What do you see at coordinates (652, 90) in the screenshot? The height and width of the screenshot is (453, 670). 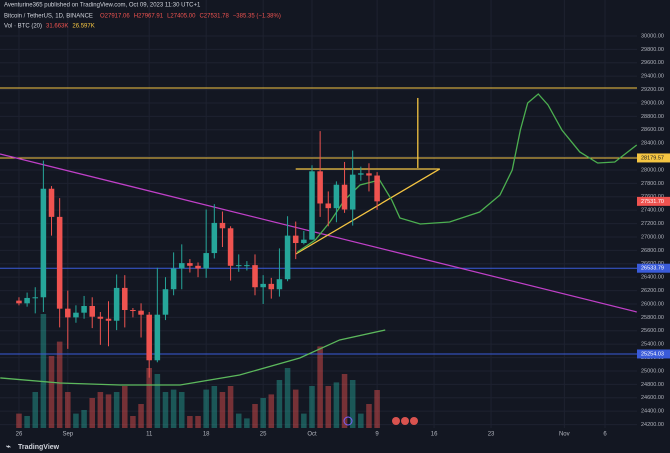 I see `y-tick-label: 29200.00` at bounding box center [652, 90].